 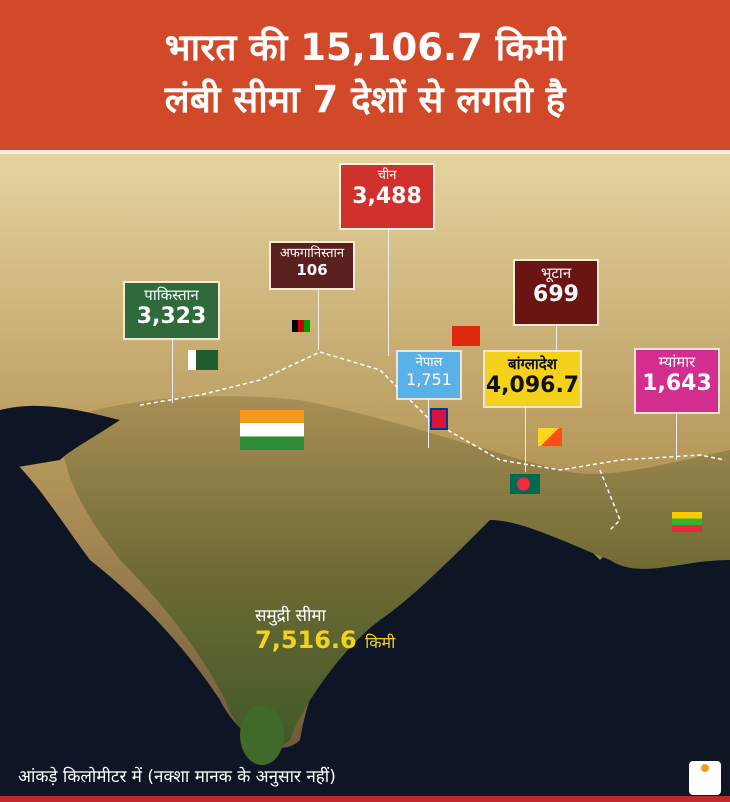 I want to click on label-bhutan: भूटान 699, so click(x=556, y=292).